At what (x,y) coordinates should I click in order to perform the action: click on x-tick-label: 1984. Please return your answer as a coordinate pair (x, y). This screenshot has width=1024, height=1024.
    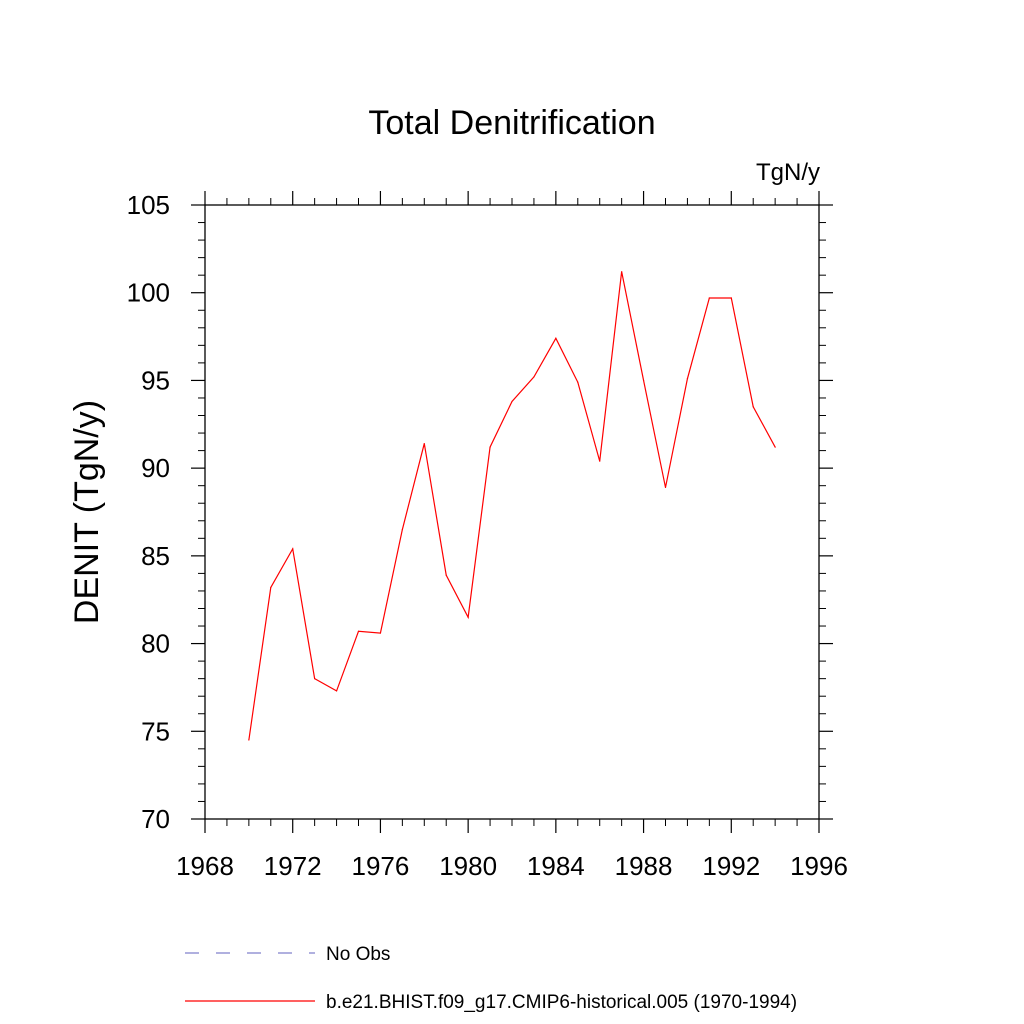
    Looking at the image, I should click on (556, 866).